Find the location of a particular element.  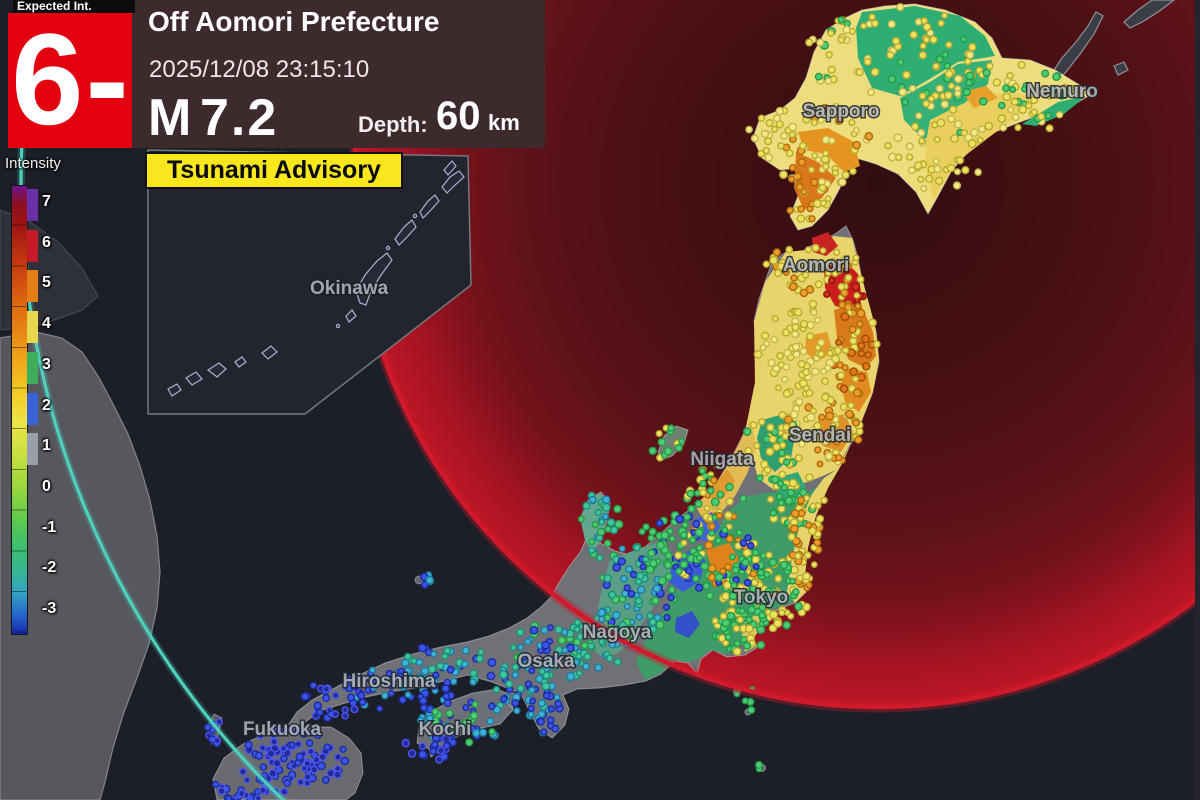

city-label-osaka: Osaka is located at coordinates (545, 661).